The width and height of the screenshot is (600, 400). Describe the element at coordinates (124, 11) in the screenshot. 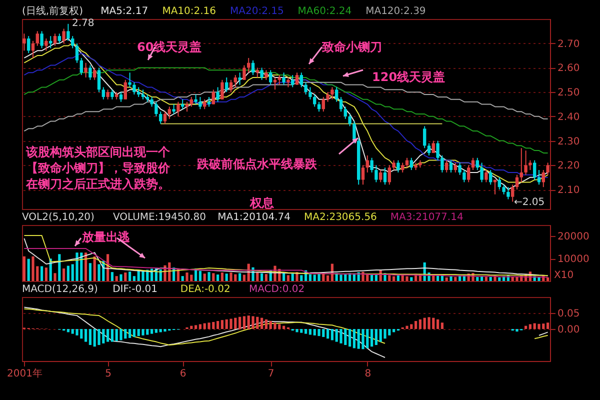

I see `text: MA5:2.17` at that location.